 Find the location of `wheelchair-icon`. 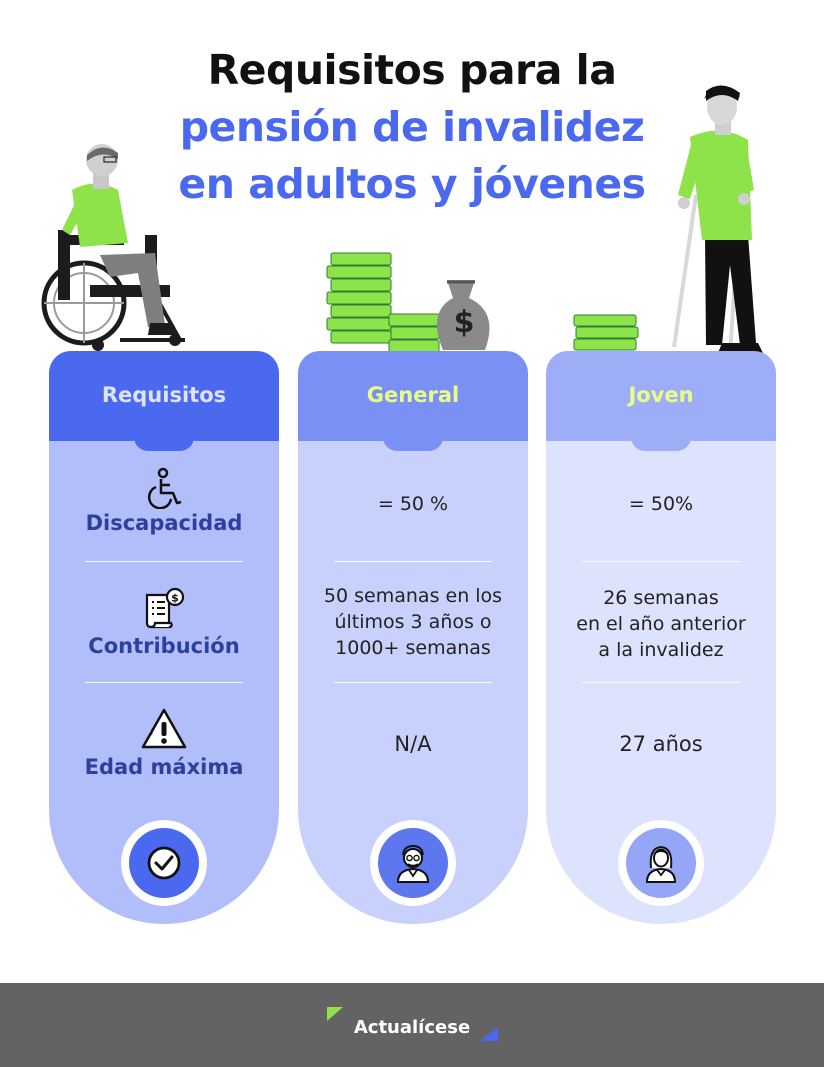

wheelchair-icon is located at coordinates (164, 488).